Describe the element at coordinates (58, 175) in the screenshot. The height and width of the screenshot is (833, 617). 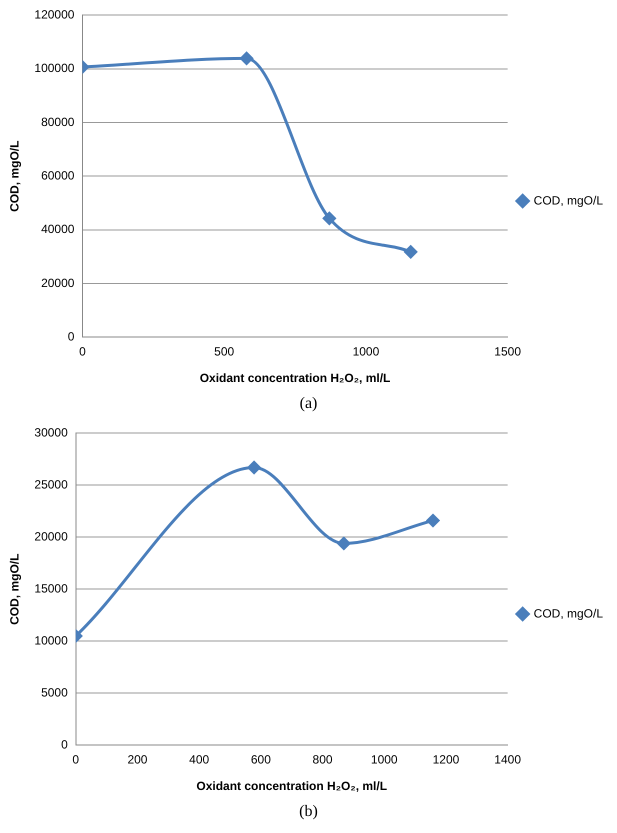
I see `y-tick-label: 60000` at that location.